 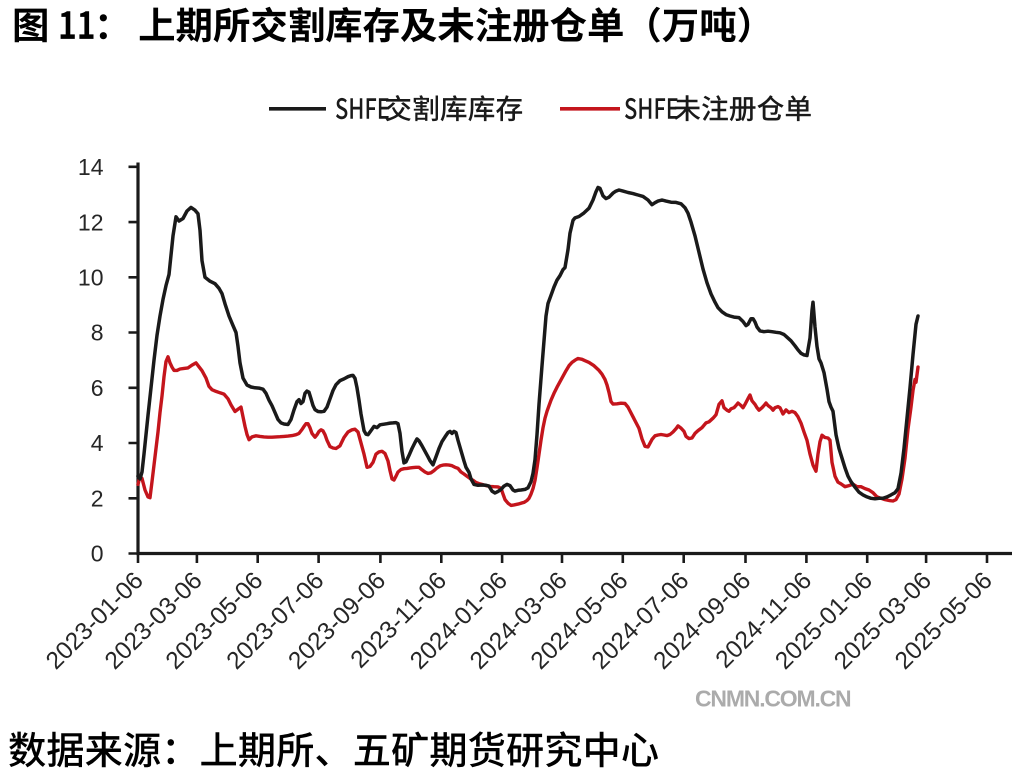 I want to click on svg-text: 14, so click(x=91, y=167).